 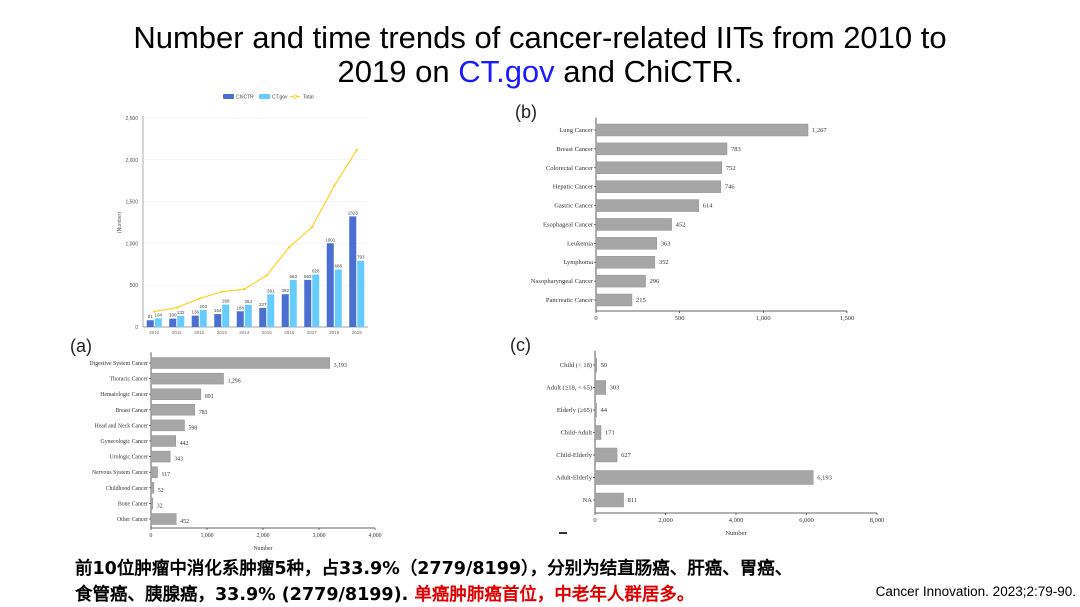 I want to click on data-label: 628, so click(x=316, y=270).